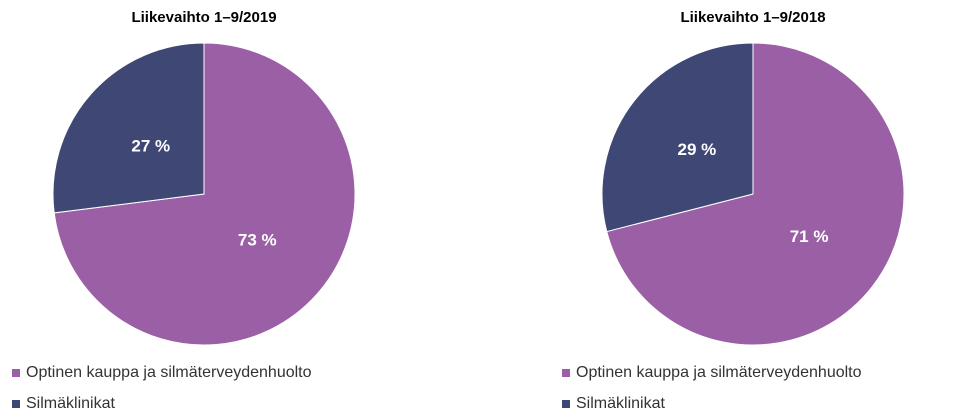 The height and width of the screenshot is (414, 957). I want to click on value-label: 27 %, so click(150, 146).